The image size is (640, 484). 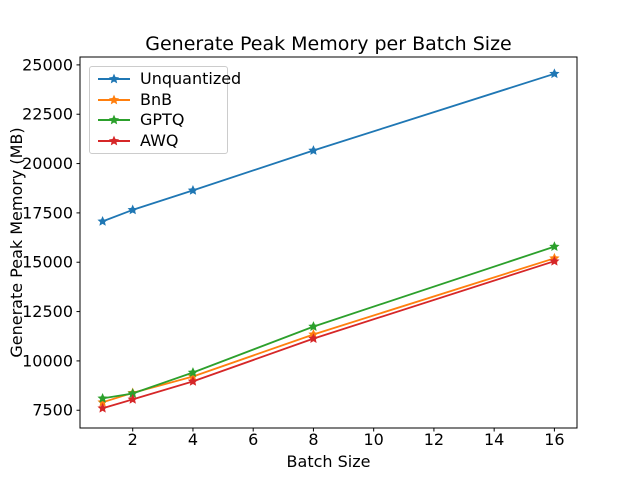 What do you see at coordinates (16, 242) in the screenshot?
I see `y-axis-label: Generate Peak Memory (MB)` at bounding box center [16, 242].